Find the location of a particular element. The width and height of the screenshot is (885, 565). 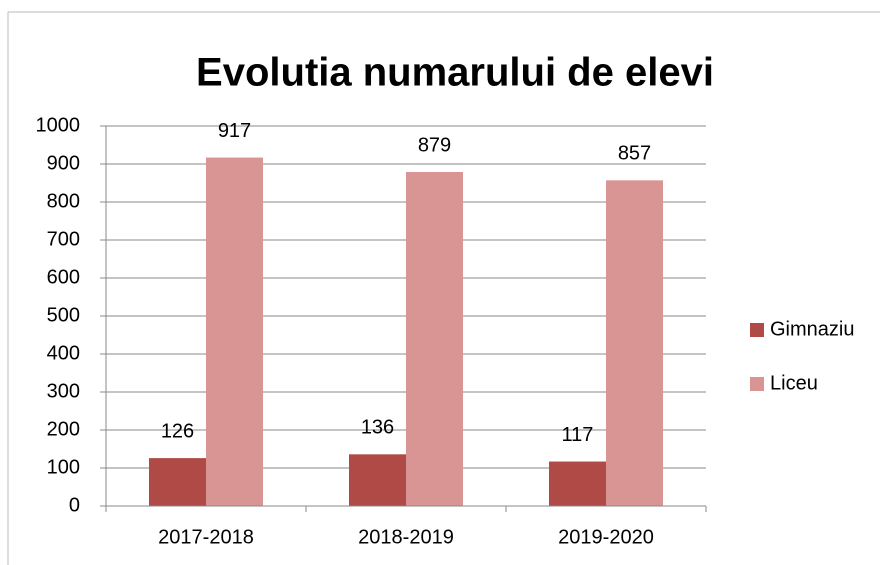

data-label: 917 is located at coordinates (234, 131).